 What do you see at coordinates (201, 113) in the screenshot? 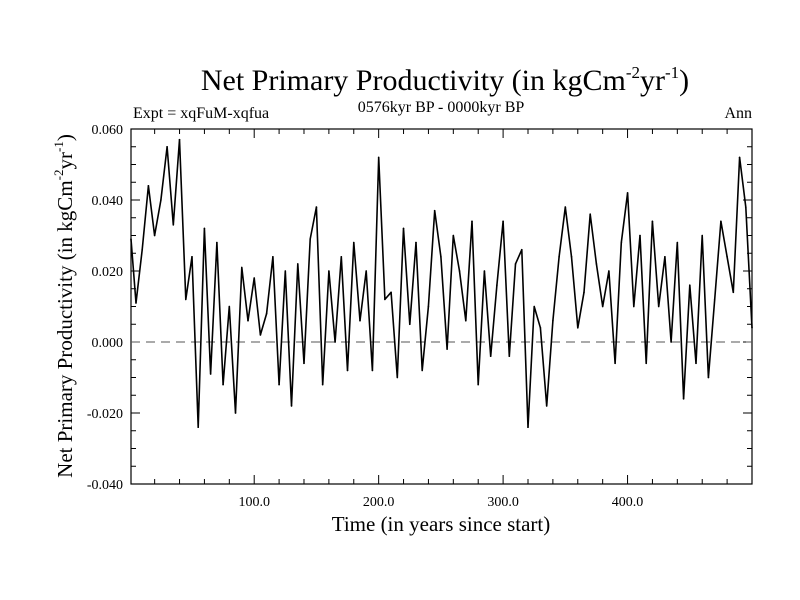
I see `experiment-label: Expt = xqFuM-xqfua` at bounding box center [201, 113].